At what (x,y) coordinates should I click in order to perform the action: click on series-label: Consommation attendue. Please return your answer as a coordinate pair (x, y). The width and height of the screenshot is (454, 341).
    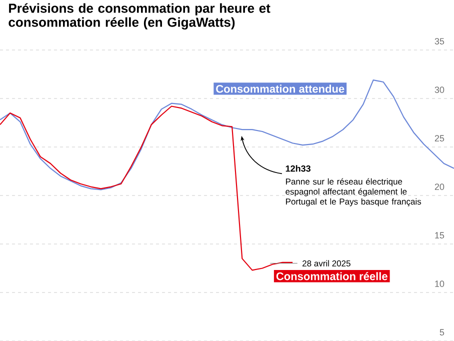
    Looking at the image, I should click on (280, 88).